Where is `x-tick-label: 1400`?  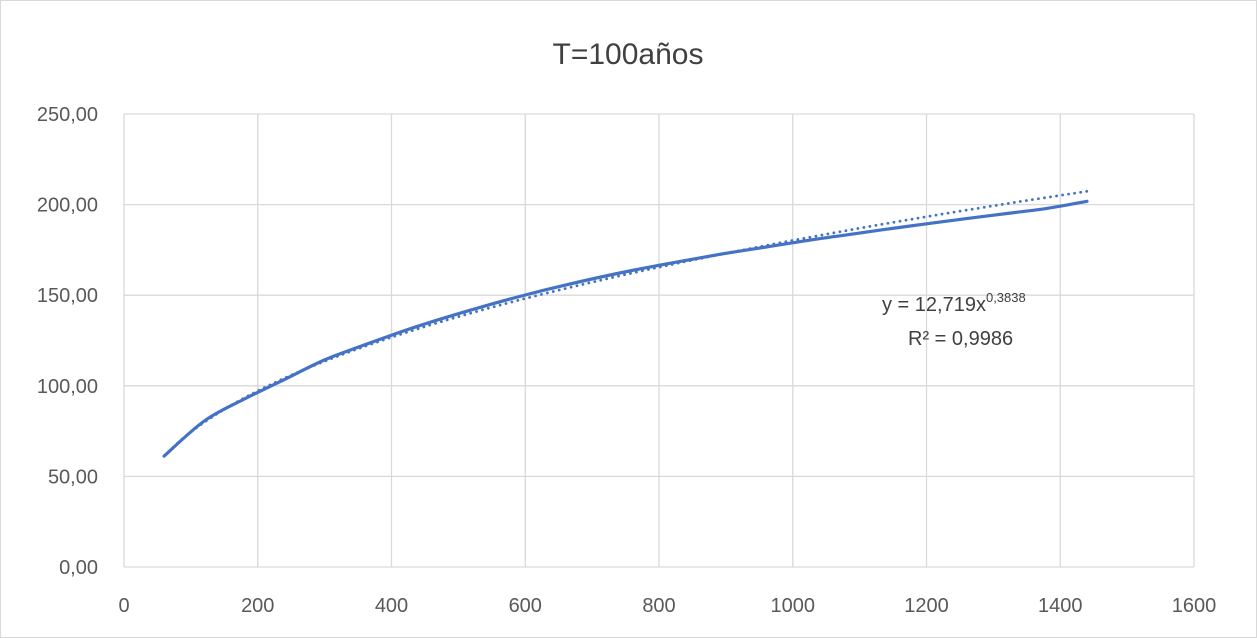 x-tick-label: 1400 is located at coordinates (1060, 606).